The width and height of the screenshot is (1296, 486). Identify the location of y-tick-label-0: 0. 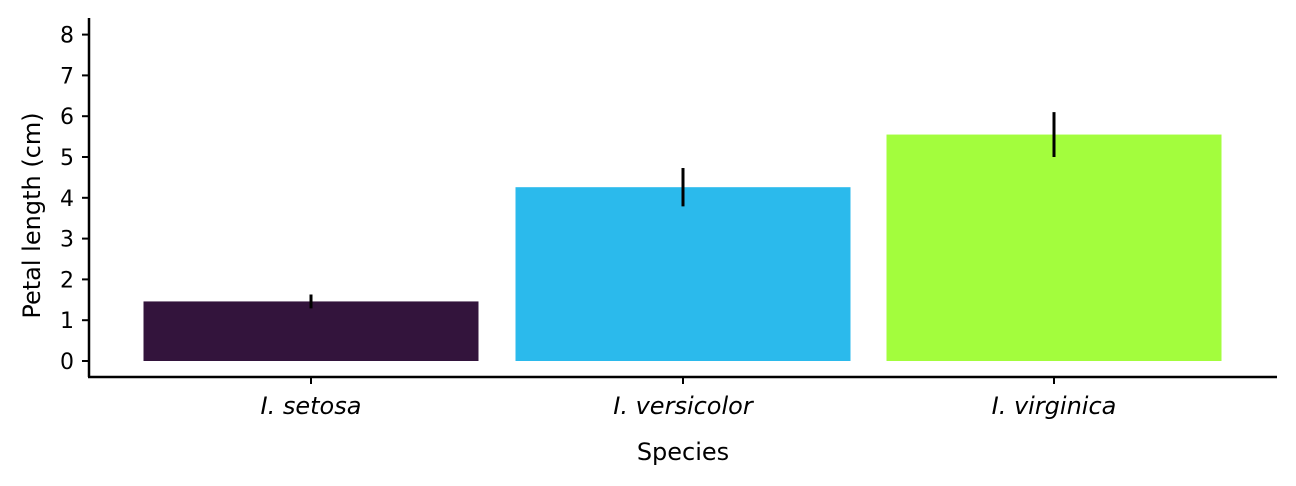
(67, 362).